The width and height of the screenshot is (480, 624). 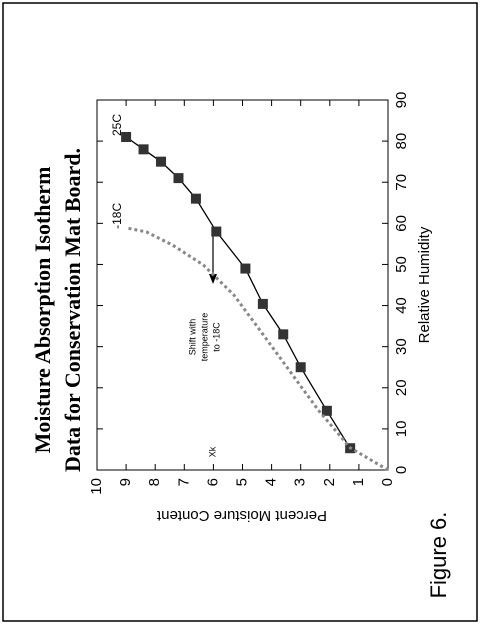 What do you see at coordinates (192, 337) in the screenshot?
I see `annotation: Shift with` at bounding box center [192, 337].